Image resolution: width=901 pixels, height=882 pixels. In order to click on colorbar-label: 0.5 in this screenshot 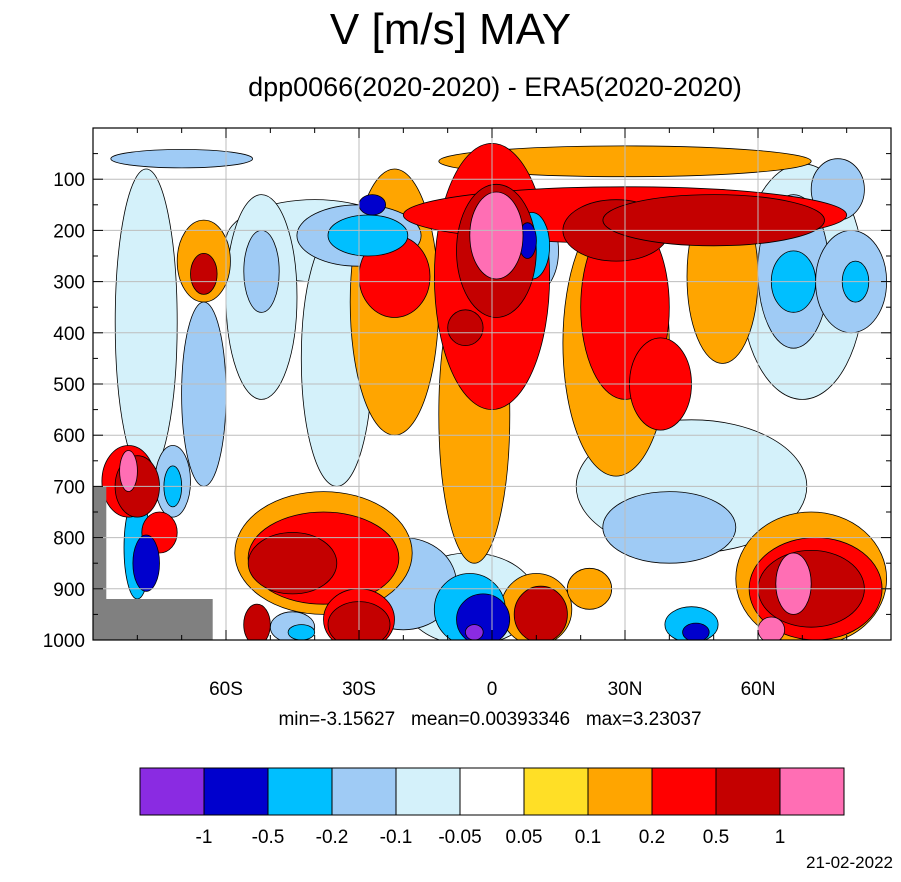, I will do `click(716, 837)`.